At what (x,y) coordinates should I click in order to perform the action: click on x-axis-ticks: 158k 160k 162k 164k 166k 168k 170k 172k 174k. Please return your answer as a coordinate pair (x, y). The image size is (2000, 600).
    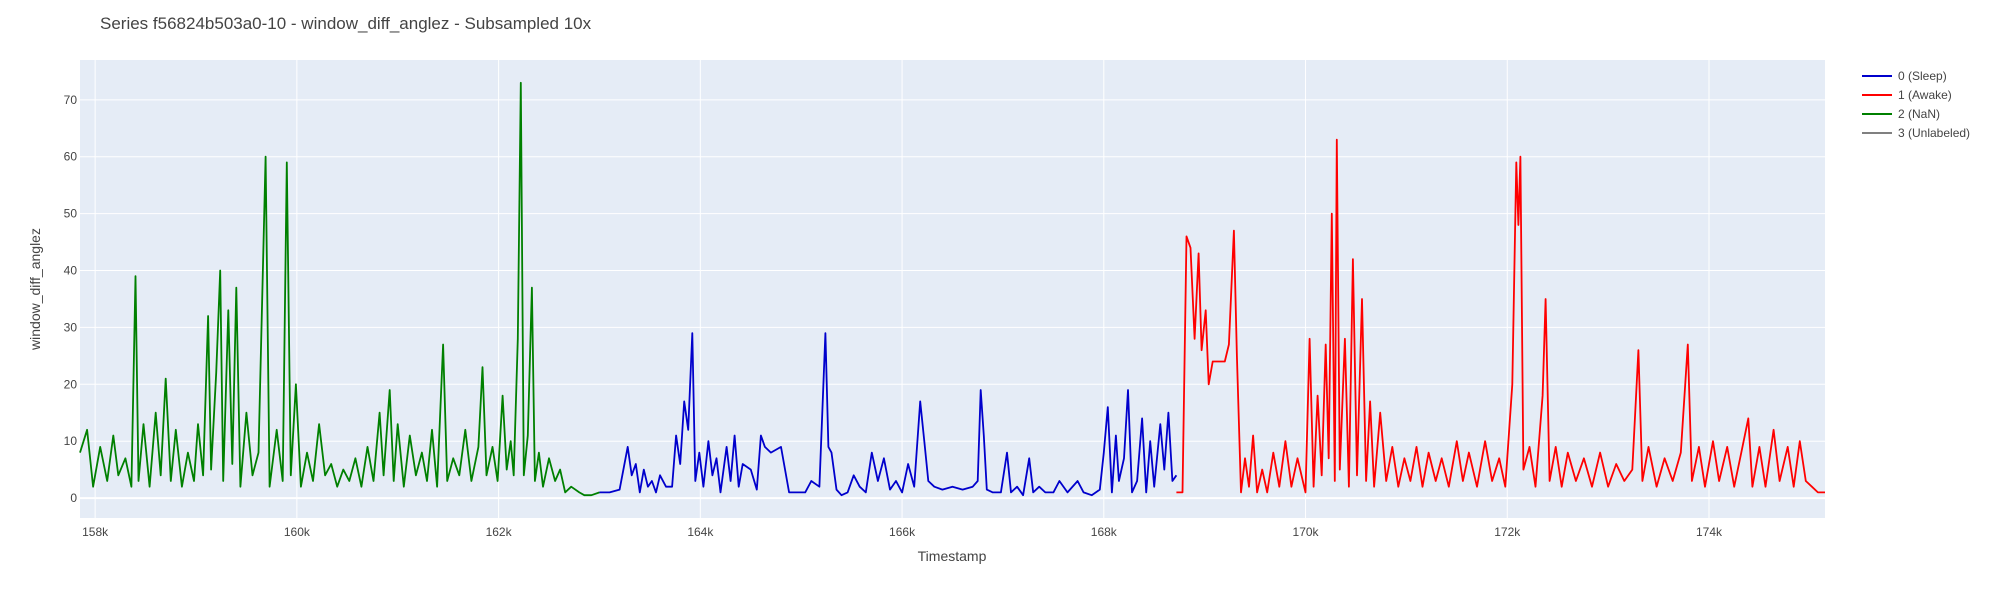
    Looking at the image, I should click on (902, 532).